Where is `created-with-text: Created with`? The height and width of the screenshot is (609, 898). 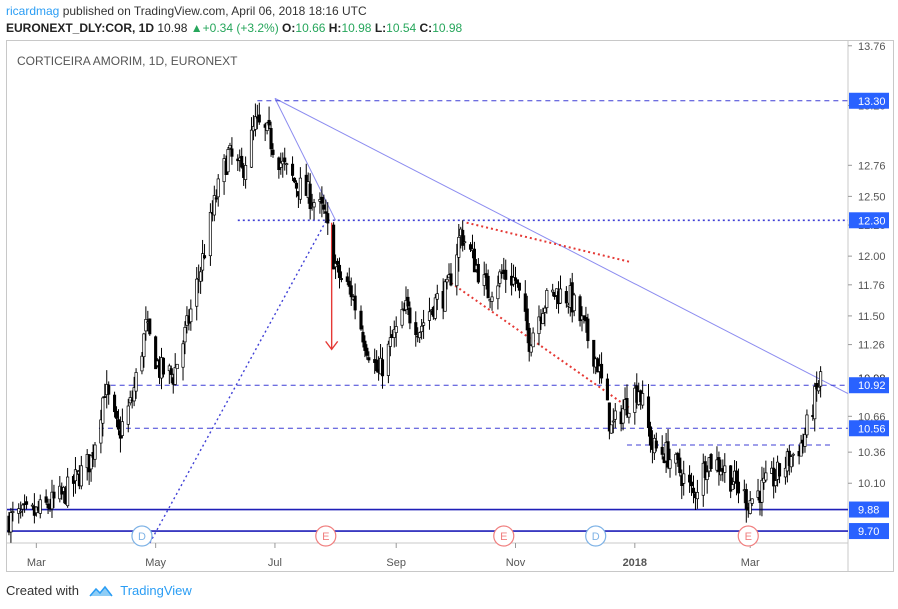 created-with-text: Created with is located at coordinates (42, 590).